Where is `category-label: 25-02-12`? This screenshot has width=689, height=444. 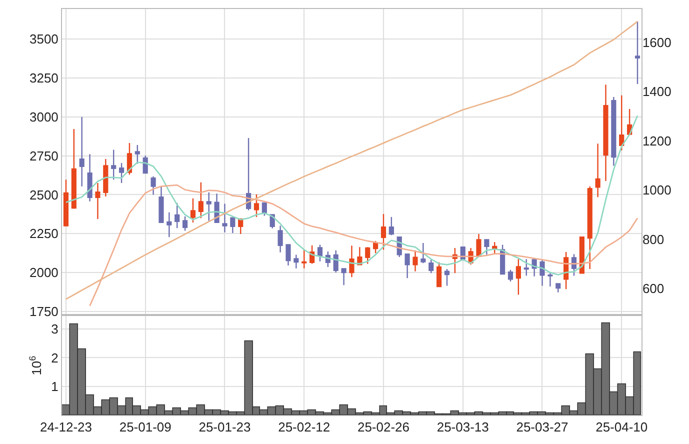
category-label: 25-02-12 is located at coordinates (304, 427).